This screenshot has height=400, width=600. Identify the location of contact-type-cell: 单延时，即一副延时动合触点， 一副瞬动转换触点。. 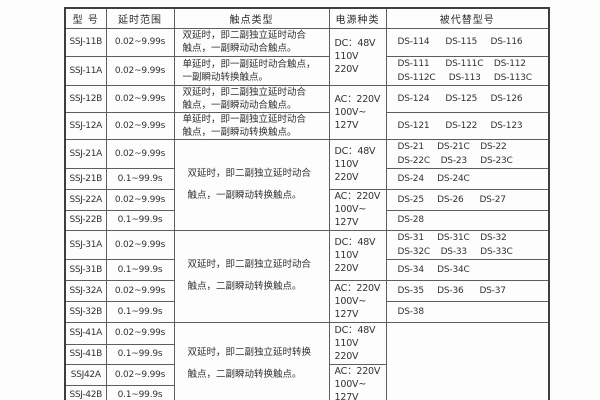
(251, 70).